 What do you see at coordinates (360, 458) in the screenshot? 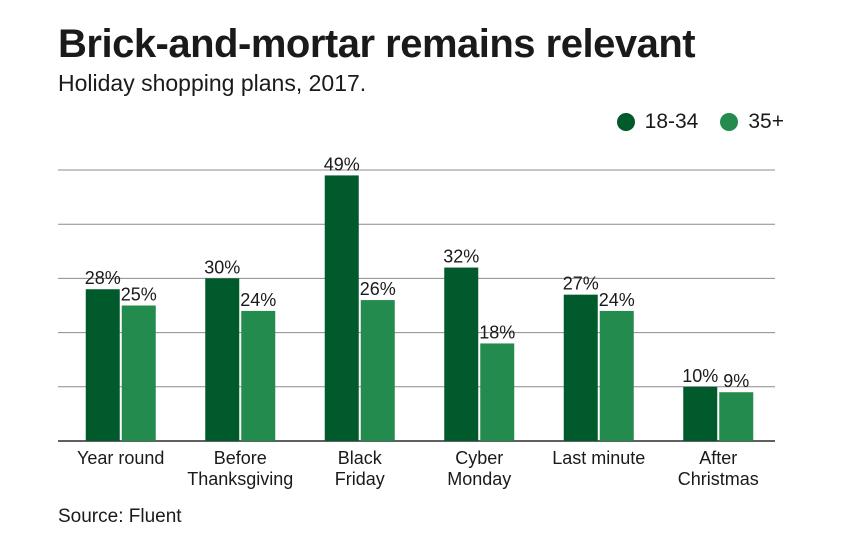
I see `category-label: Black` at bounding box center [360, 458].